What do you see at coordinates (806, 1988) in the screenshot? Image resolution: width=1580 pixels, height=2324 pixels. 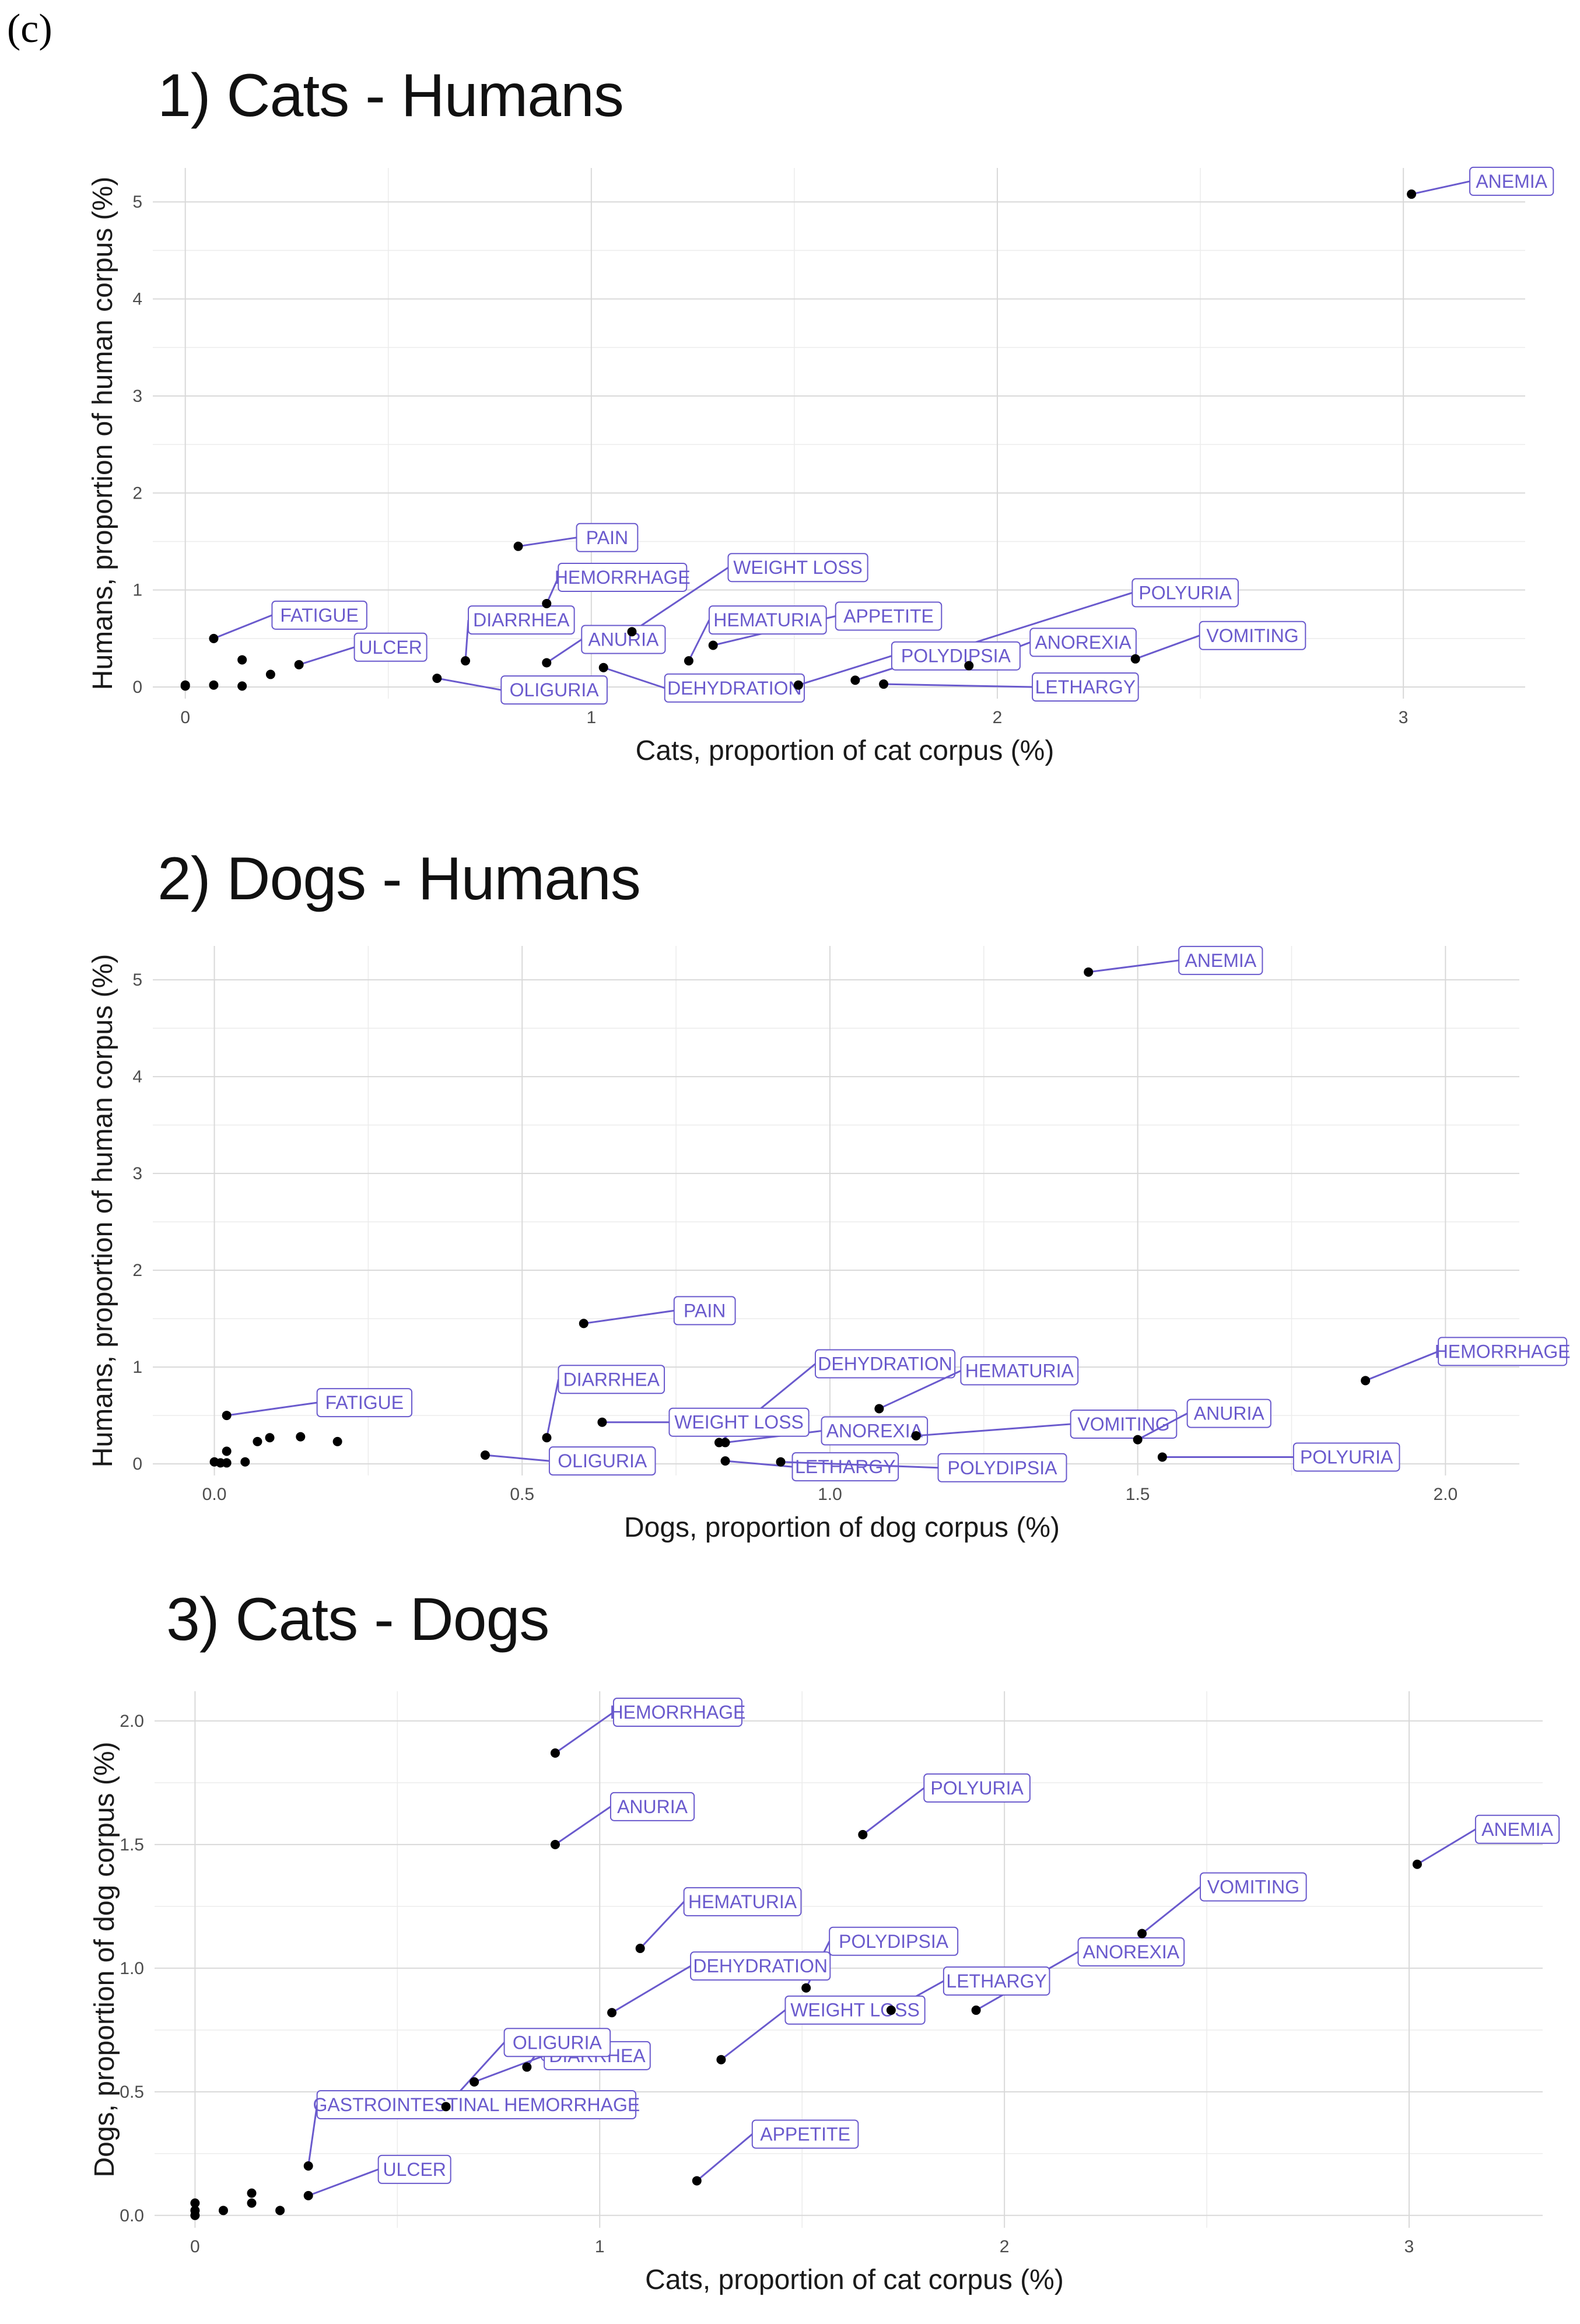 I see `point-polydipsia` at bounding box center [806, 1988].